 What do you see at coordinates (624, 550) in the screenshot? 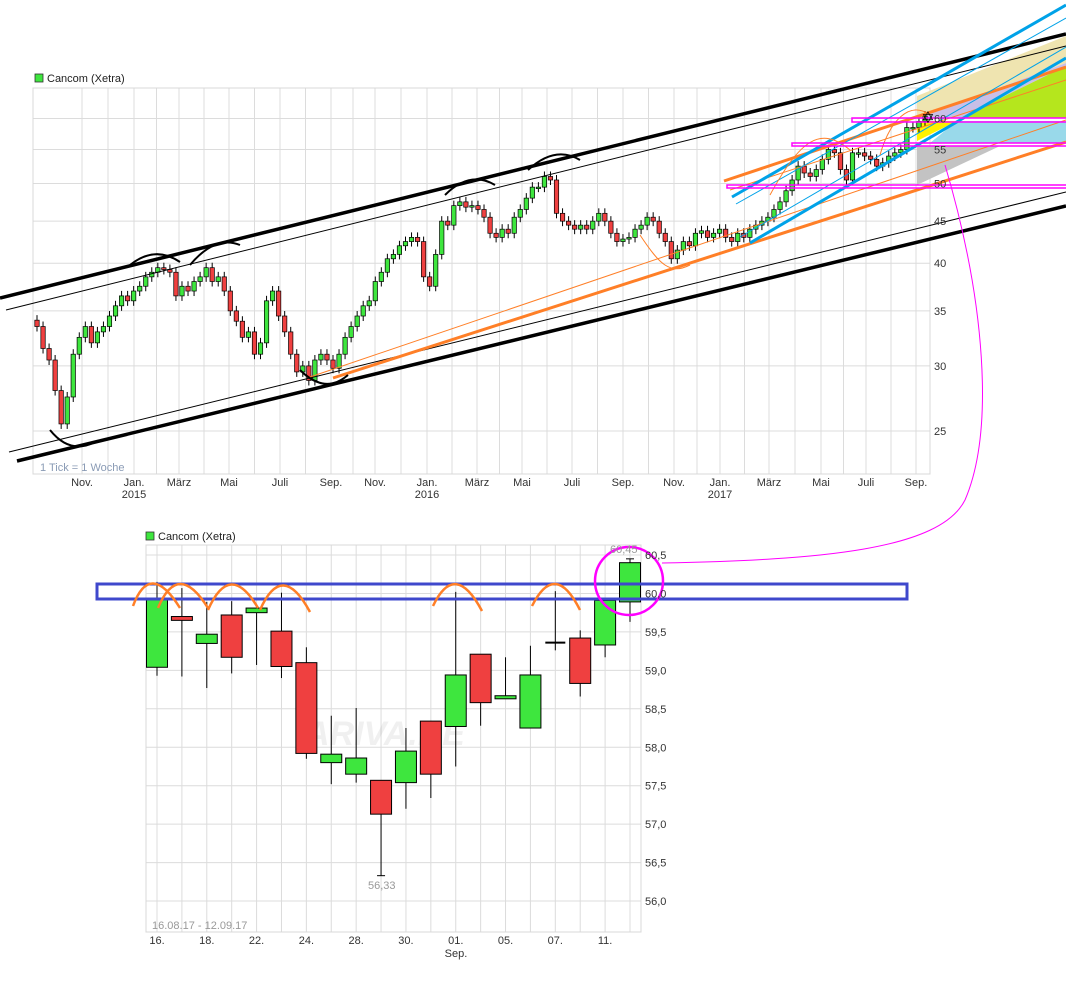
I see `high-label: 60,45` at bounding box center [624, 550].